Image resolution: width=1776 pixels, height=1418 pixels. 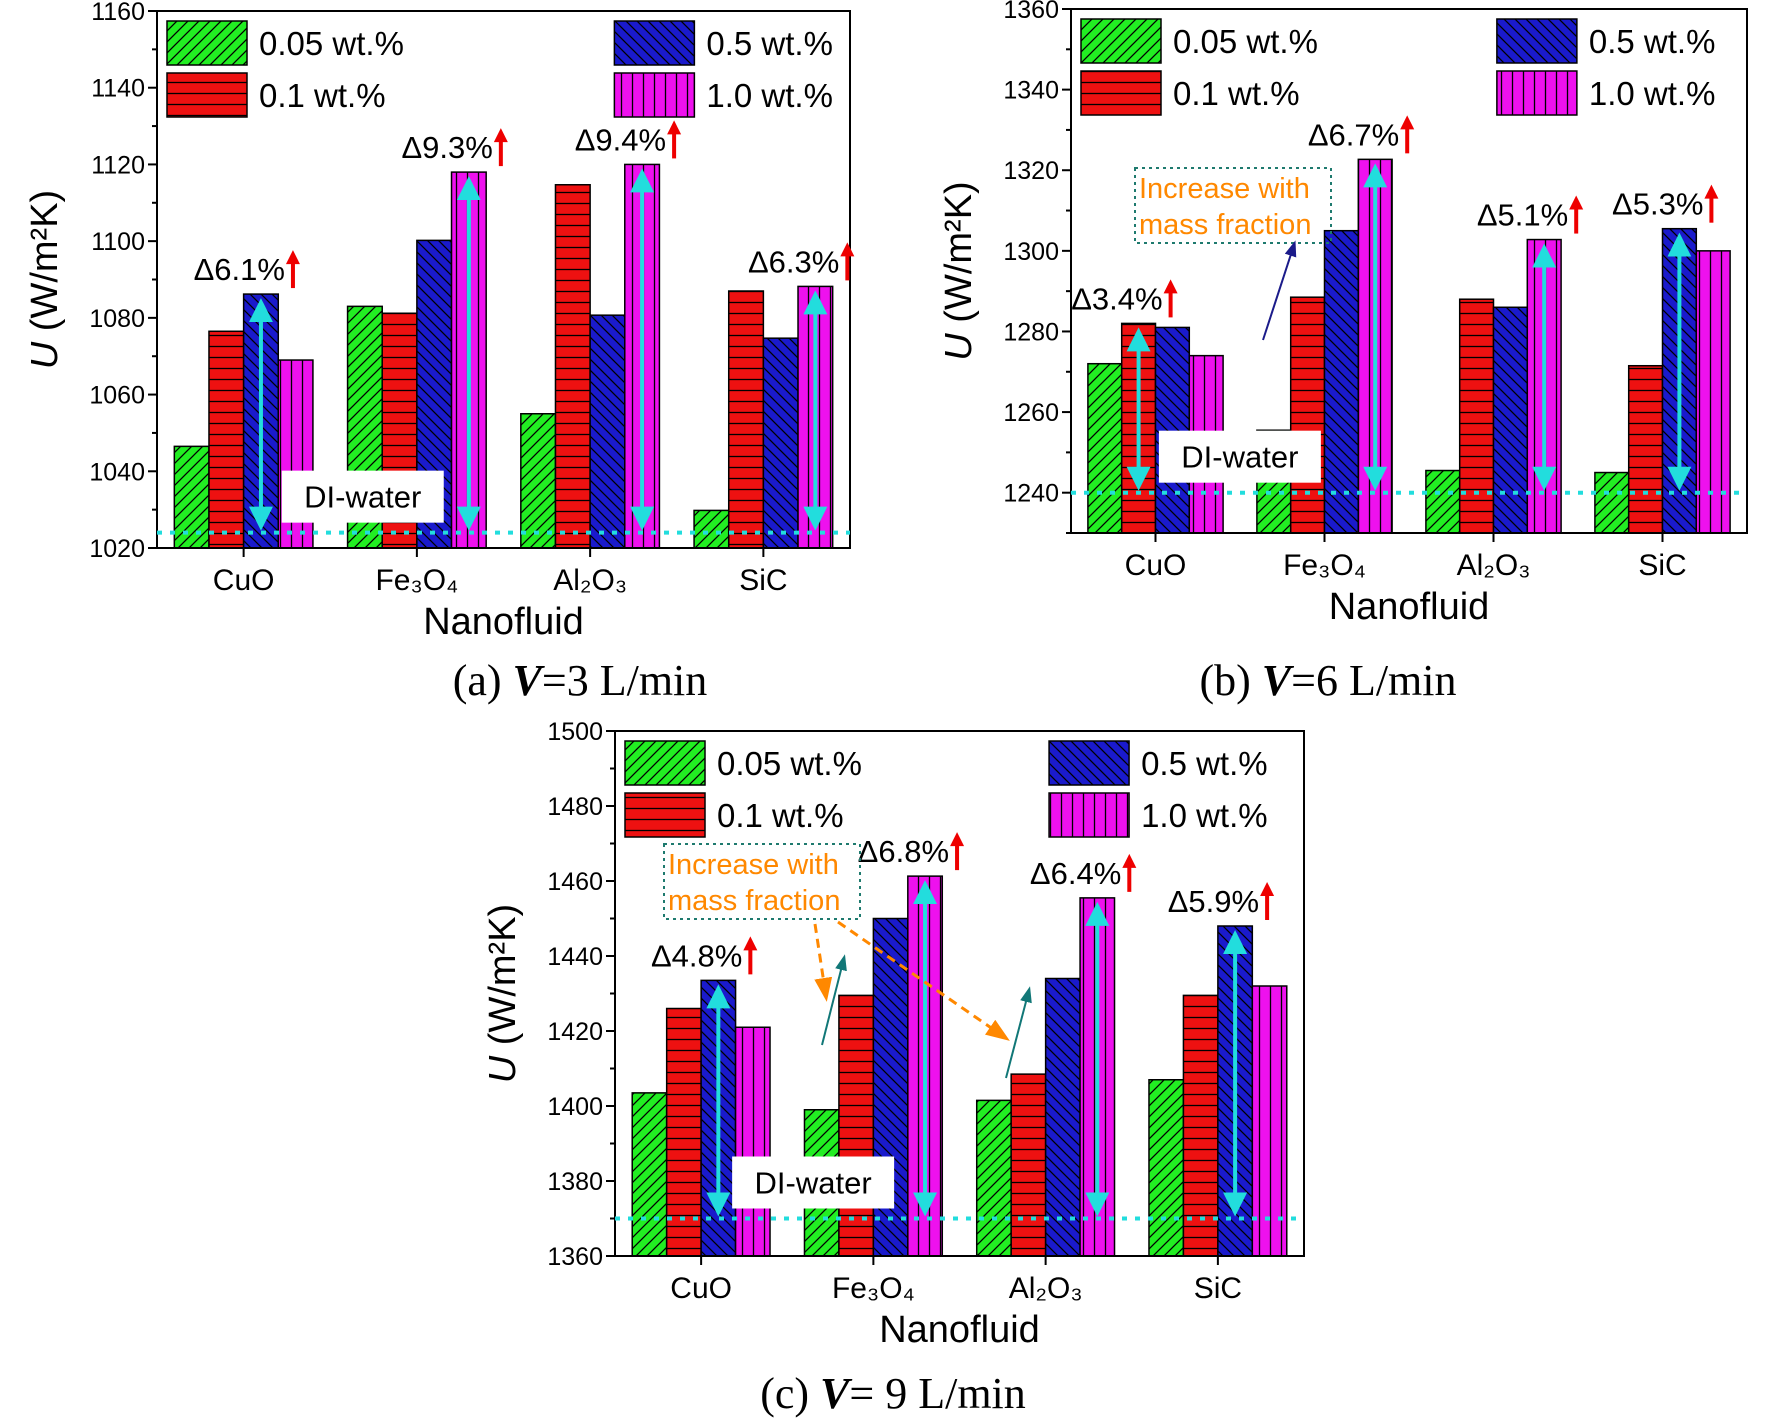 I want to click on y-tick-label: 1120, so click(x=118, y=165).